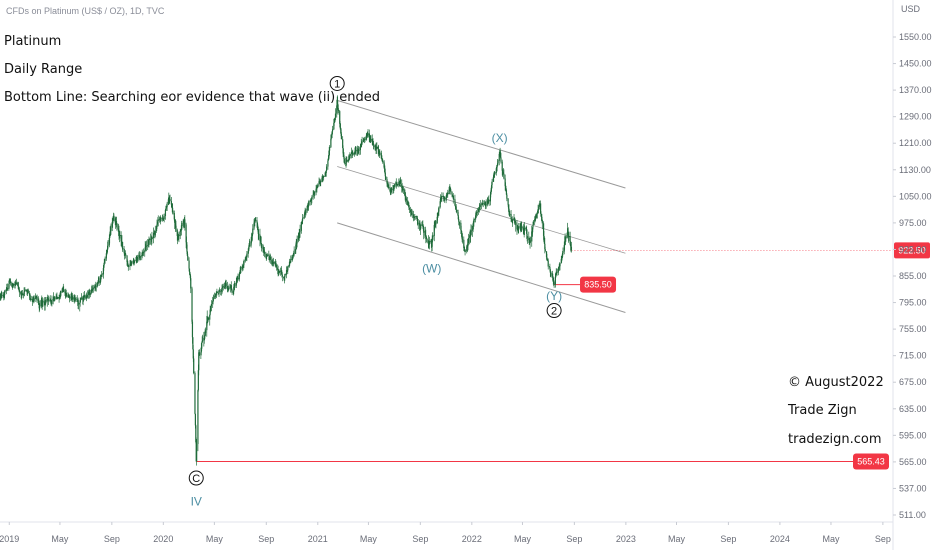 The image size is (932, 550). I want to click on x-tick-label: Sep, so click(728, 539).